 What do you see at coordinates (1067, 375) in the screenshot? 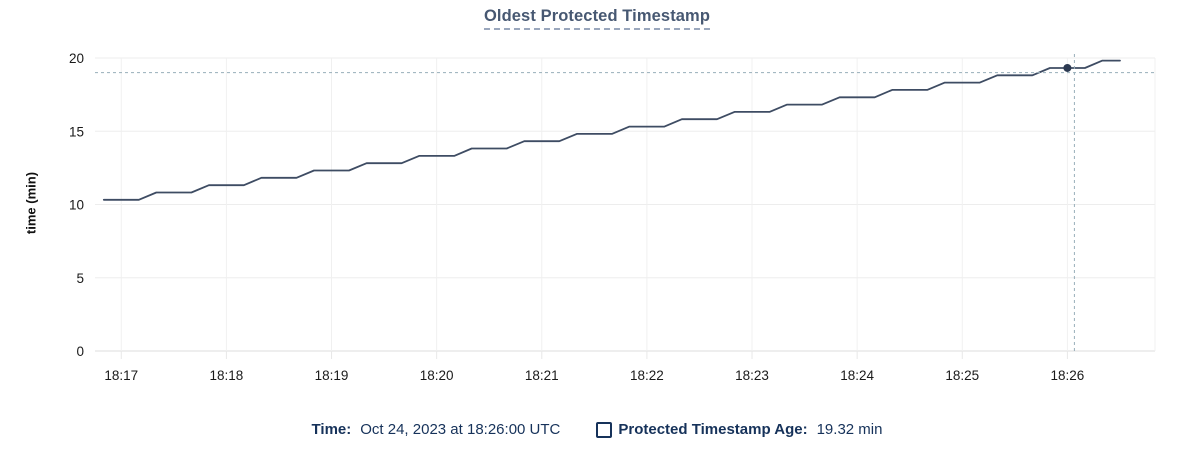
I see `x-tick-label: 18:26` at bounding box center [1067, 375].